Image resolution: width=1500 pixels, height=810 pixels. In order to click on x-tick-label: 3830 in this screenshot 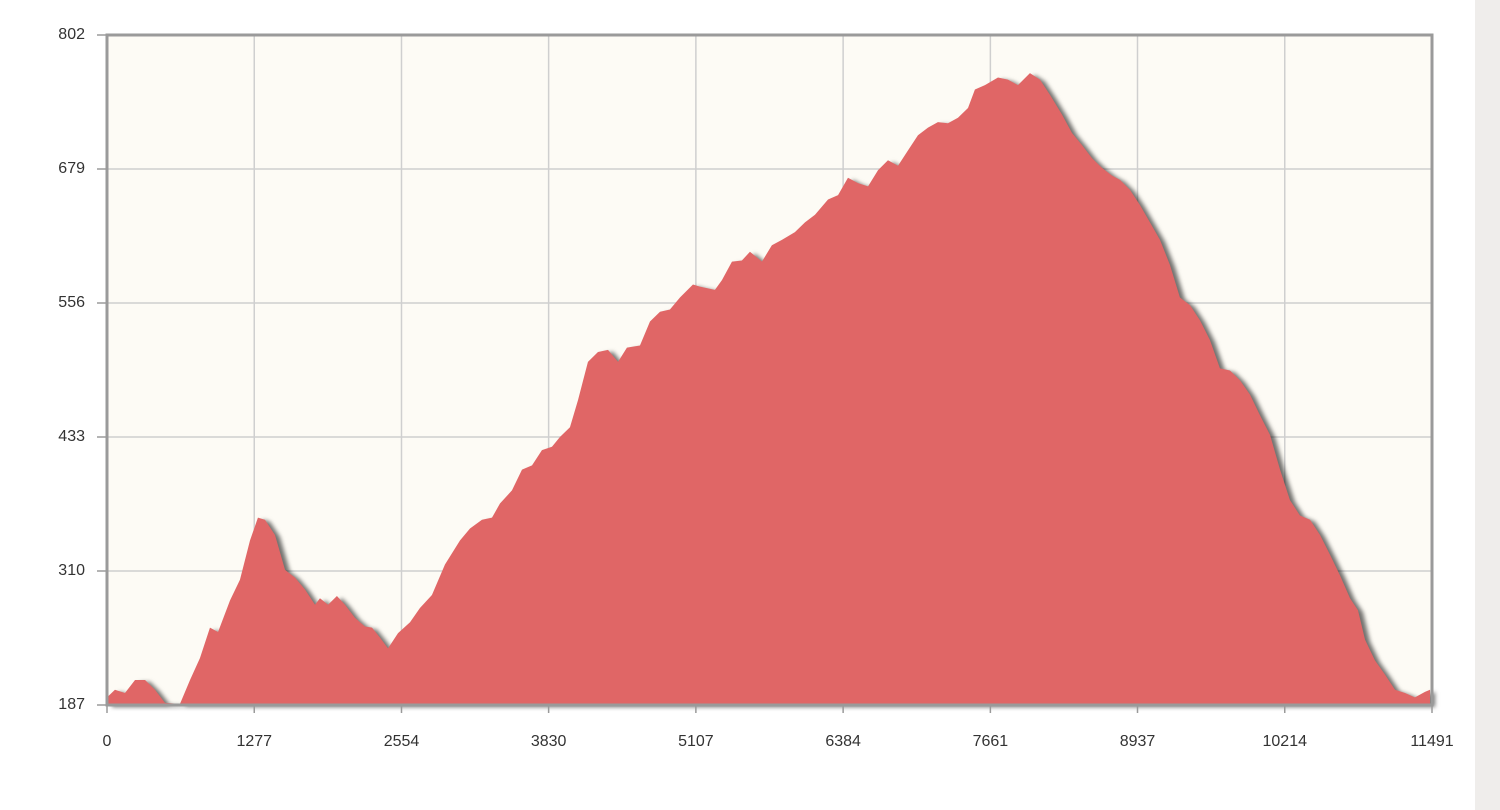, I will do `click(549, 741)`.